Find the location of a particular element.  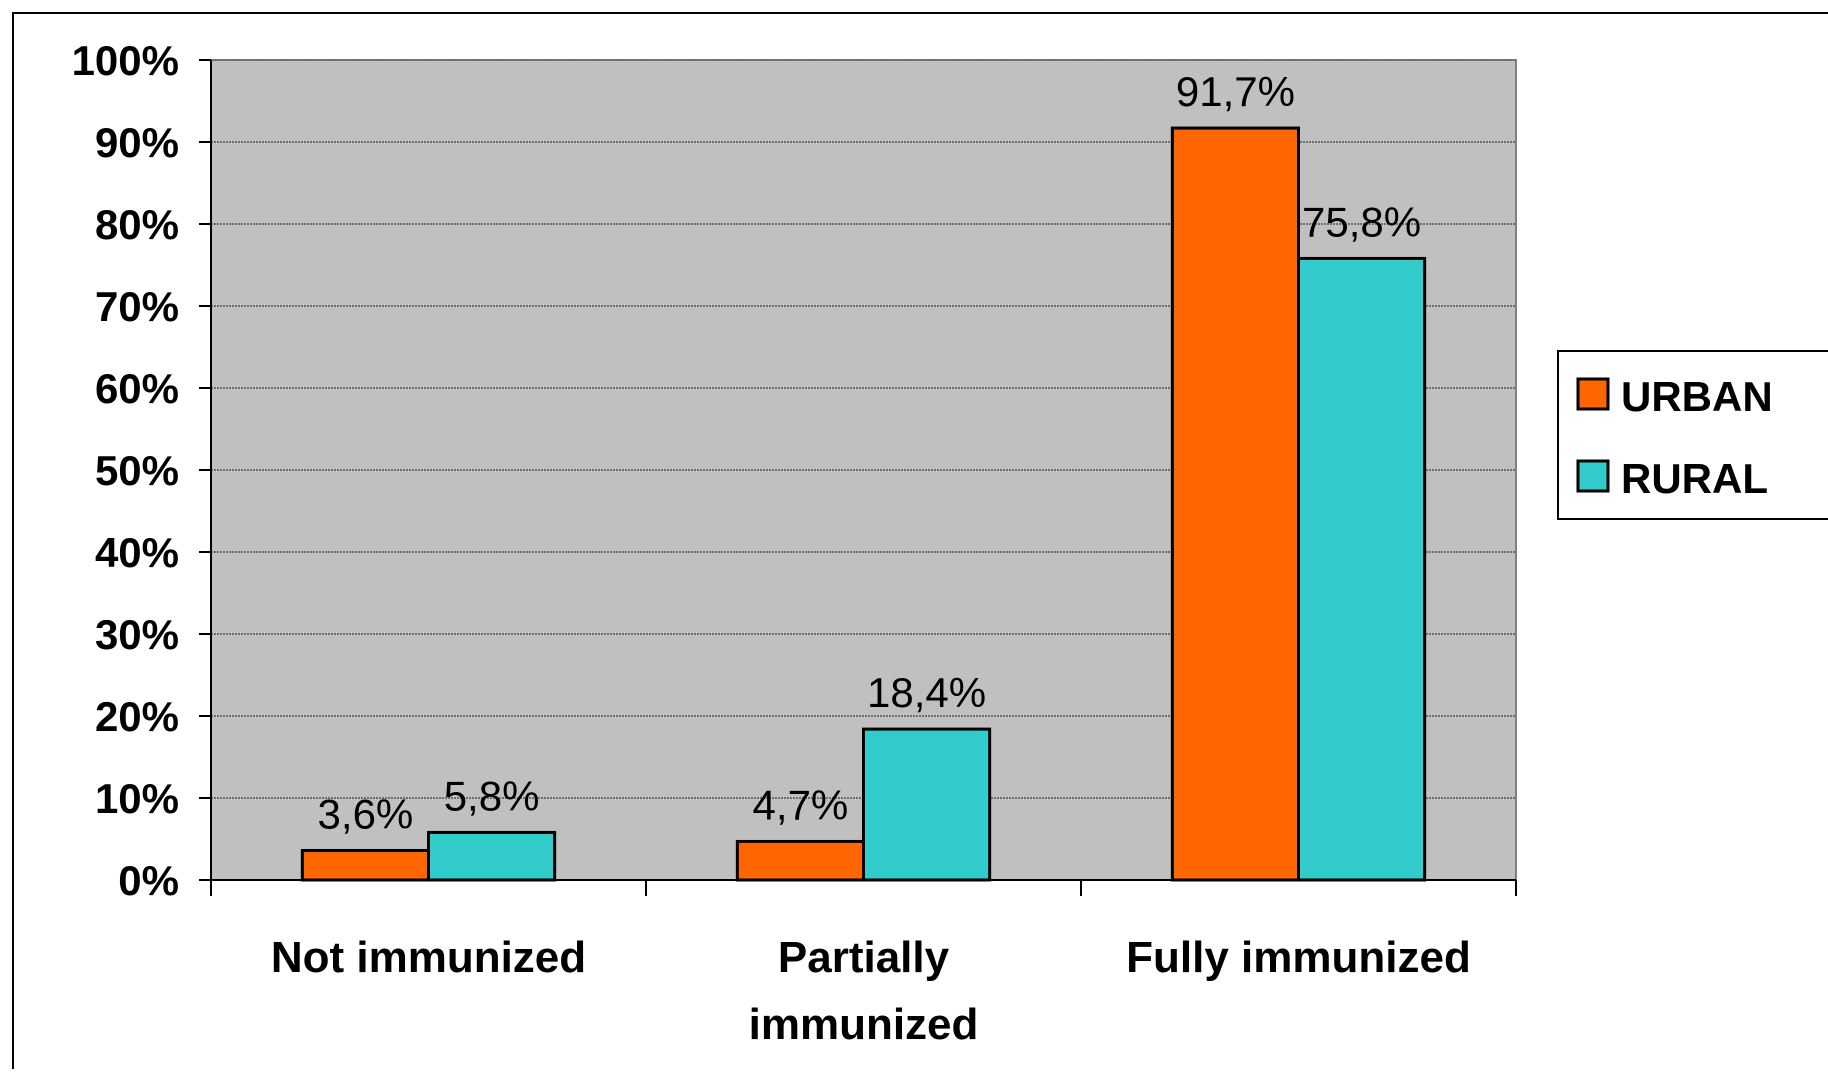

legend-swatch-urban is located at coordinates (1593, 394).